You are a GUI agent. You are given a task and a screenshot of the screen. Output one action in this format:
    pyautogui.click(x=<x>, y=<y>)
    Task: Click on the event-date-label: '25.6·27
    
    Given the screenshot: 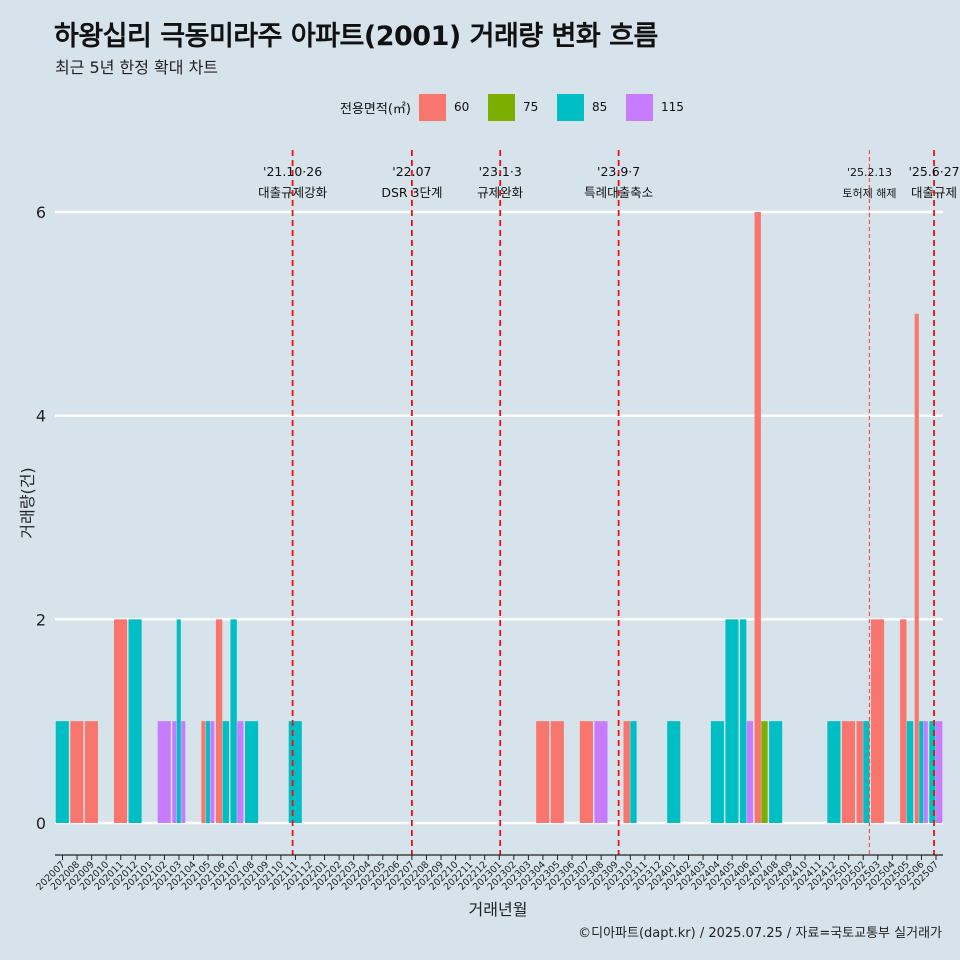 What is the action you would take?
    pyautogui.click(x=933, y=171)
    